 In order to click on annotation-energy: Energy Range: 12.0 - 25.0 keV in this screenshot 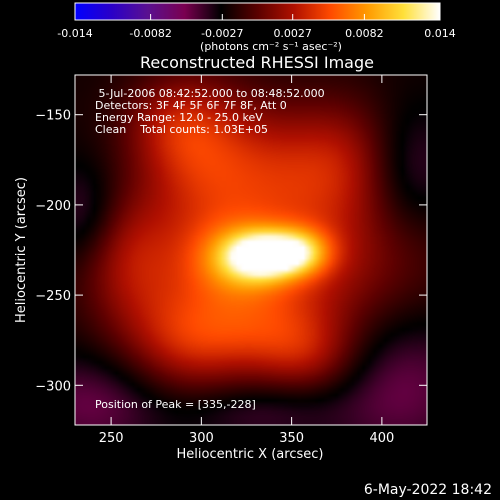, I will do `click(179, 117)`.